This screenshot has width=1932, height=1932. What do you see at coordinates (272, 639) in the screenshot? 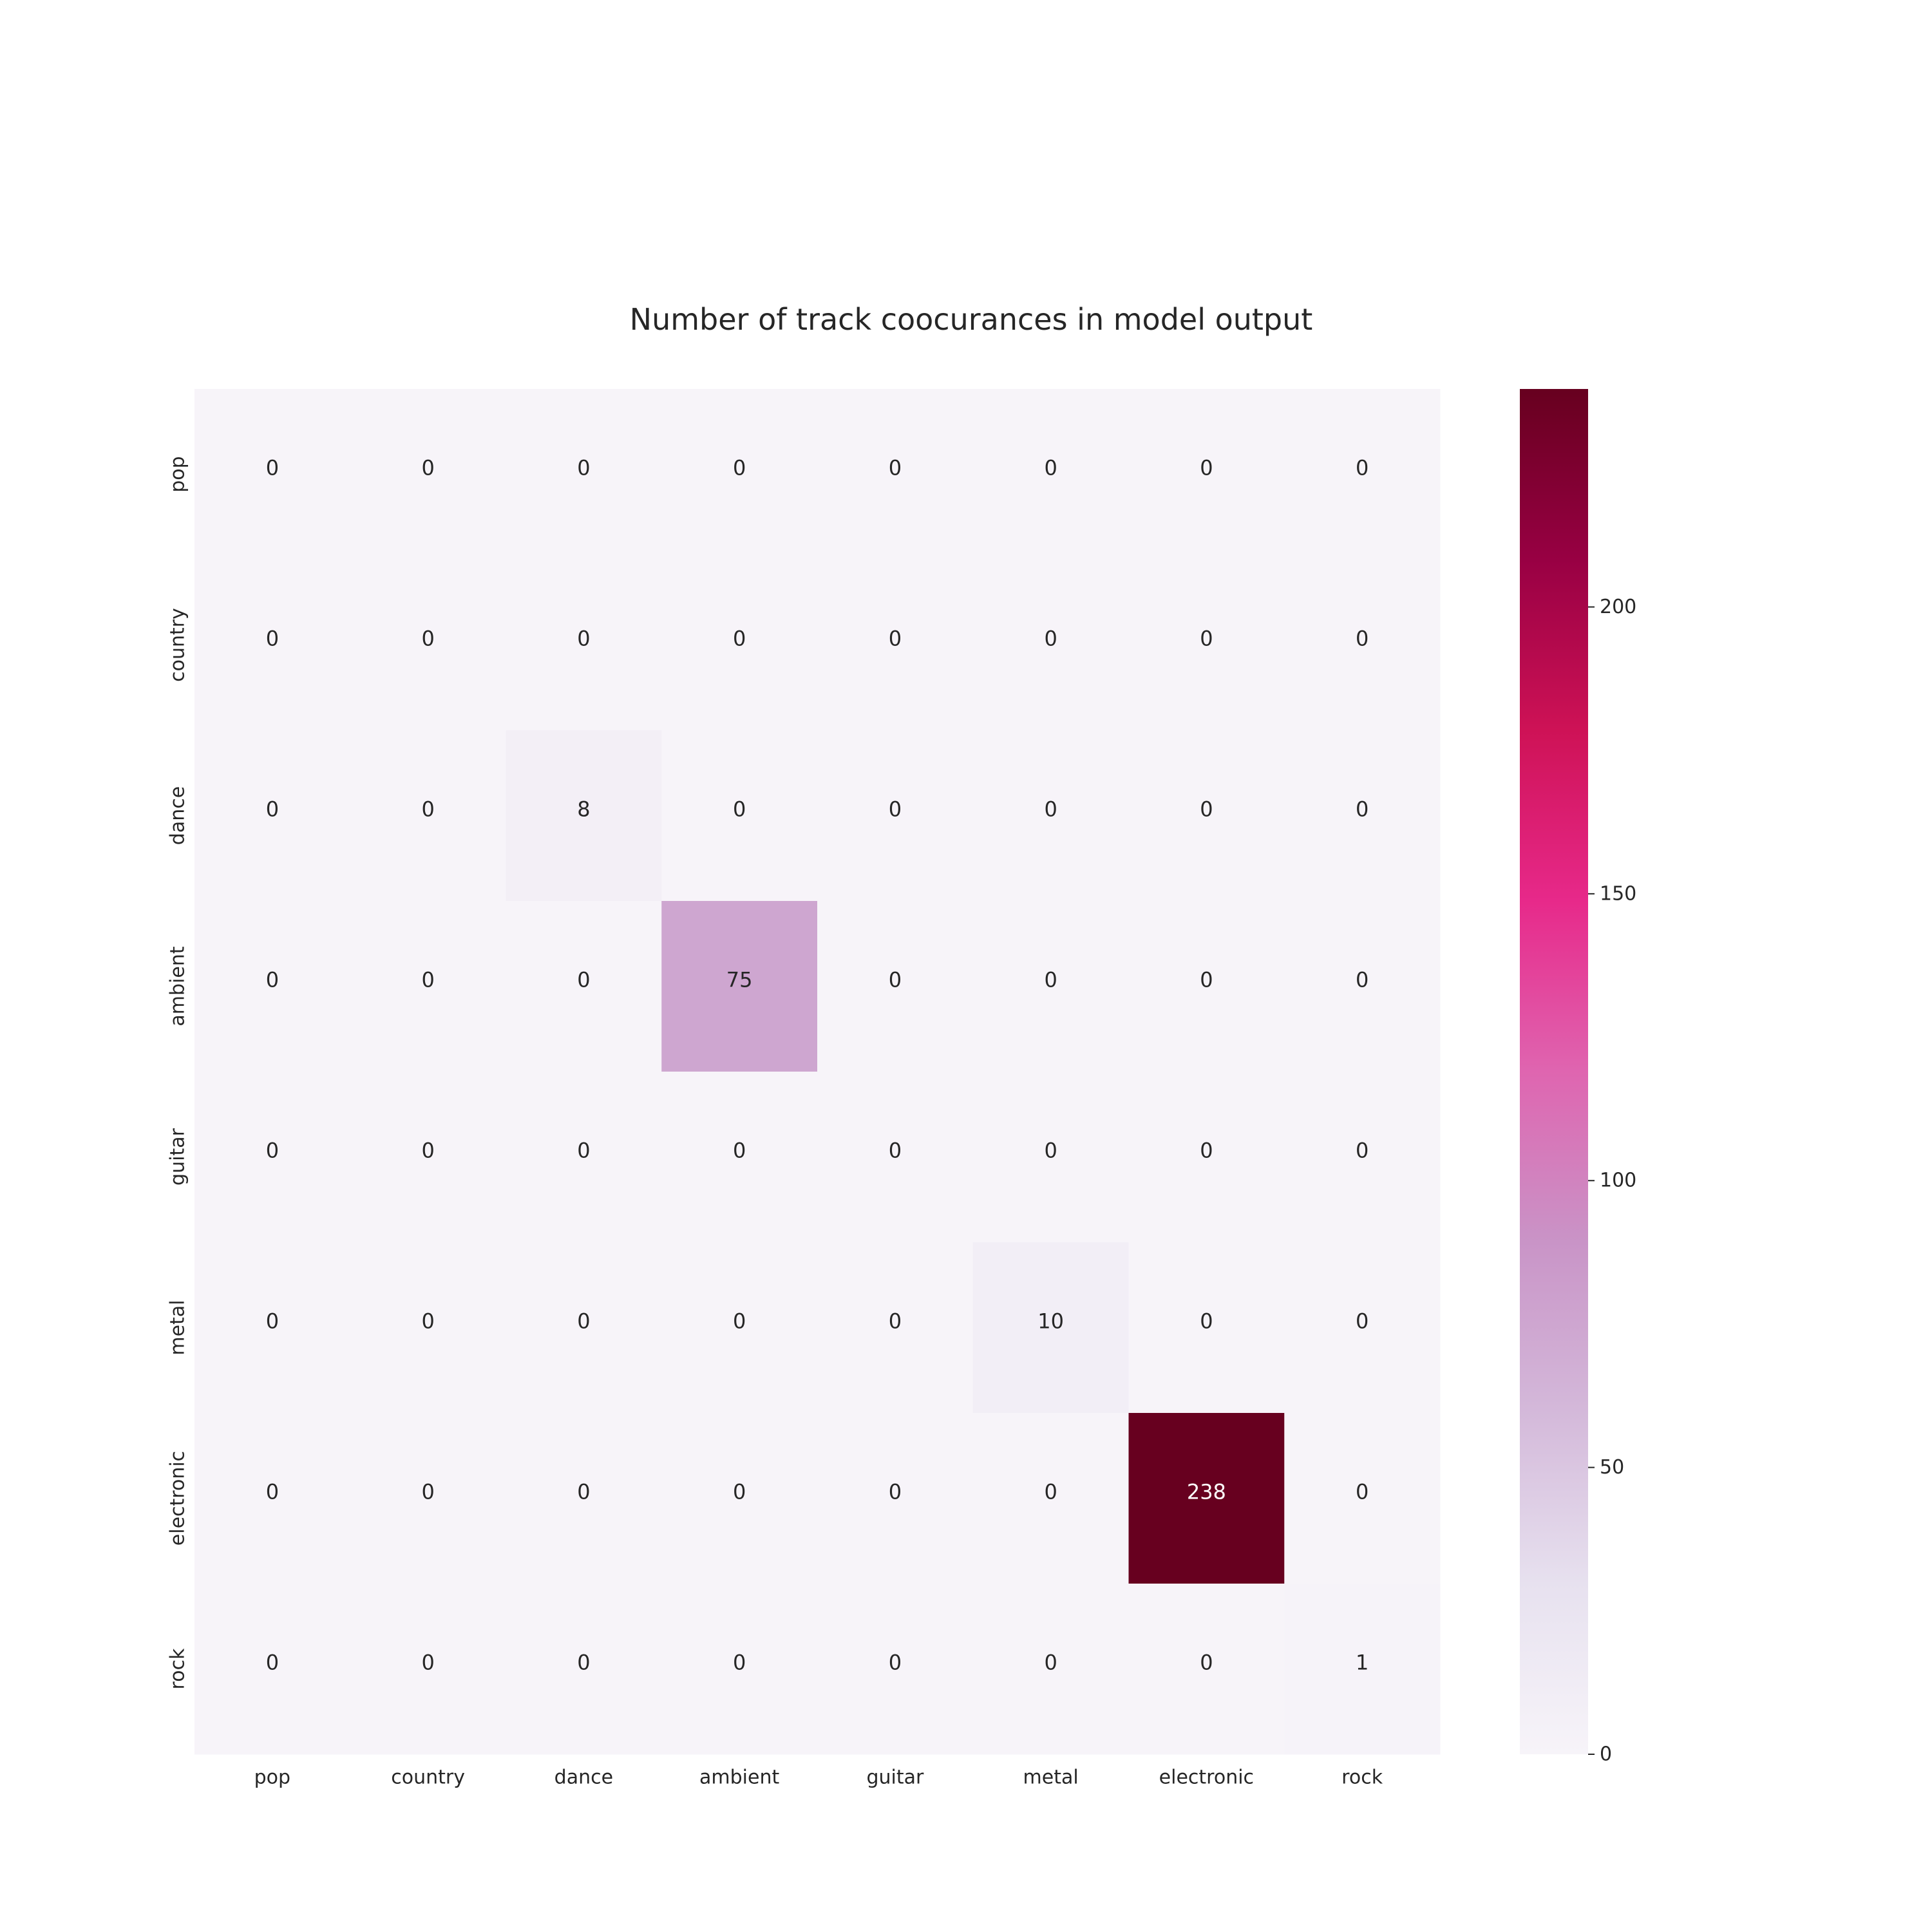
I see `cell-value-country-pop: 0` at bounding box center [272, 639].